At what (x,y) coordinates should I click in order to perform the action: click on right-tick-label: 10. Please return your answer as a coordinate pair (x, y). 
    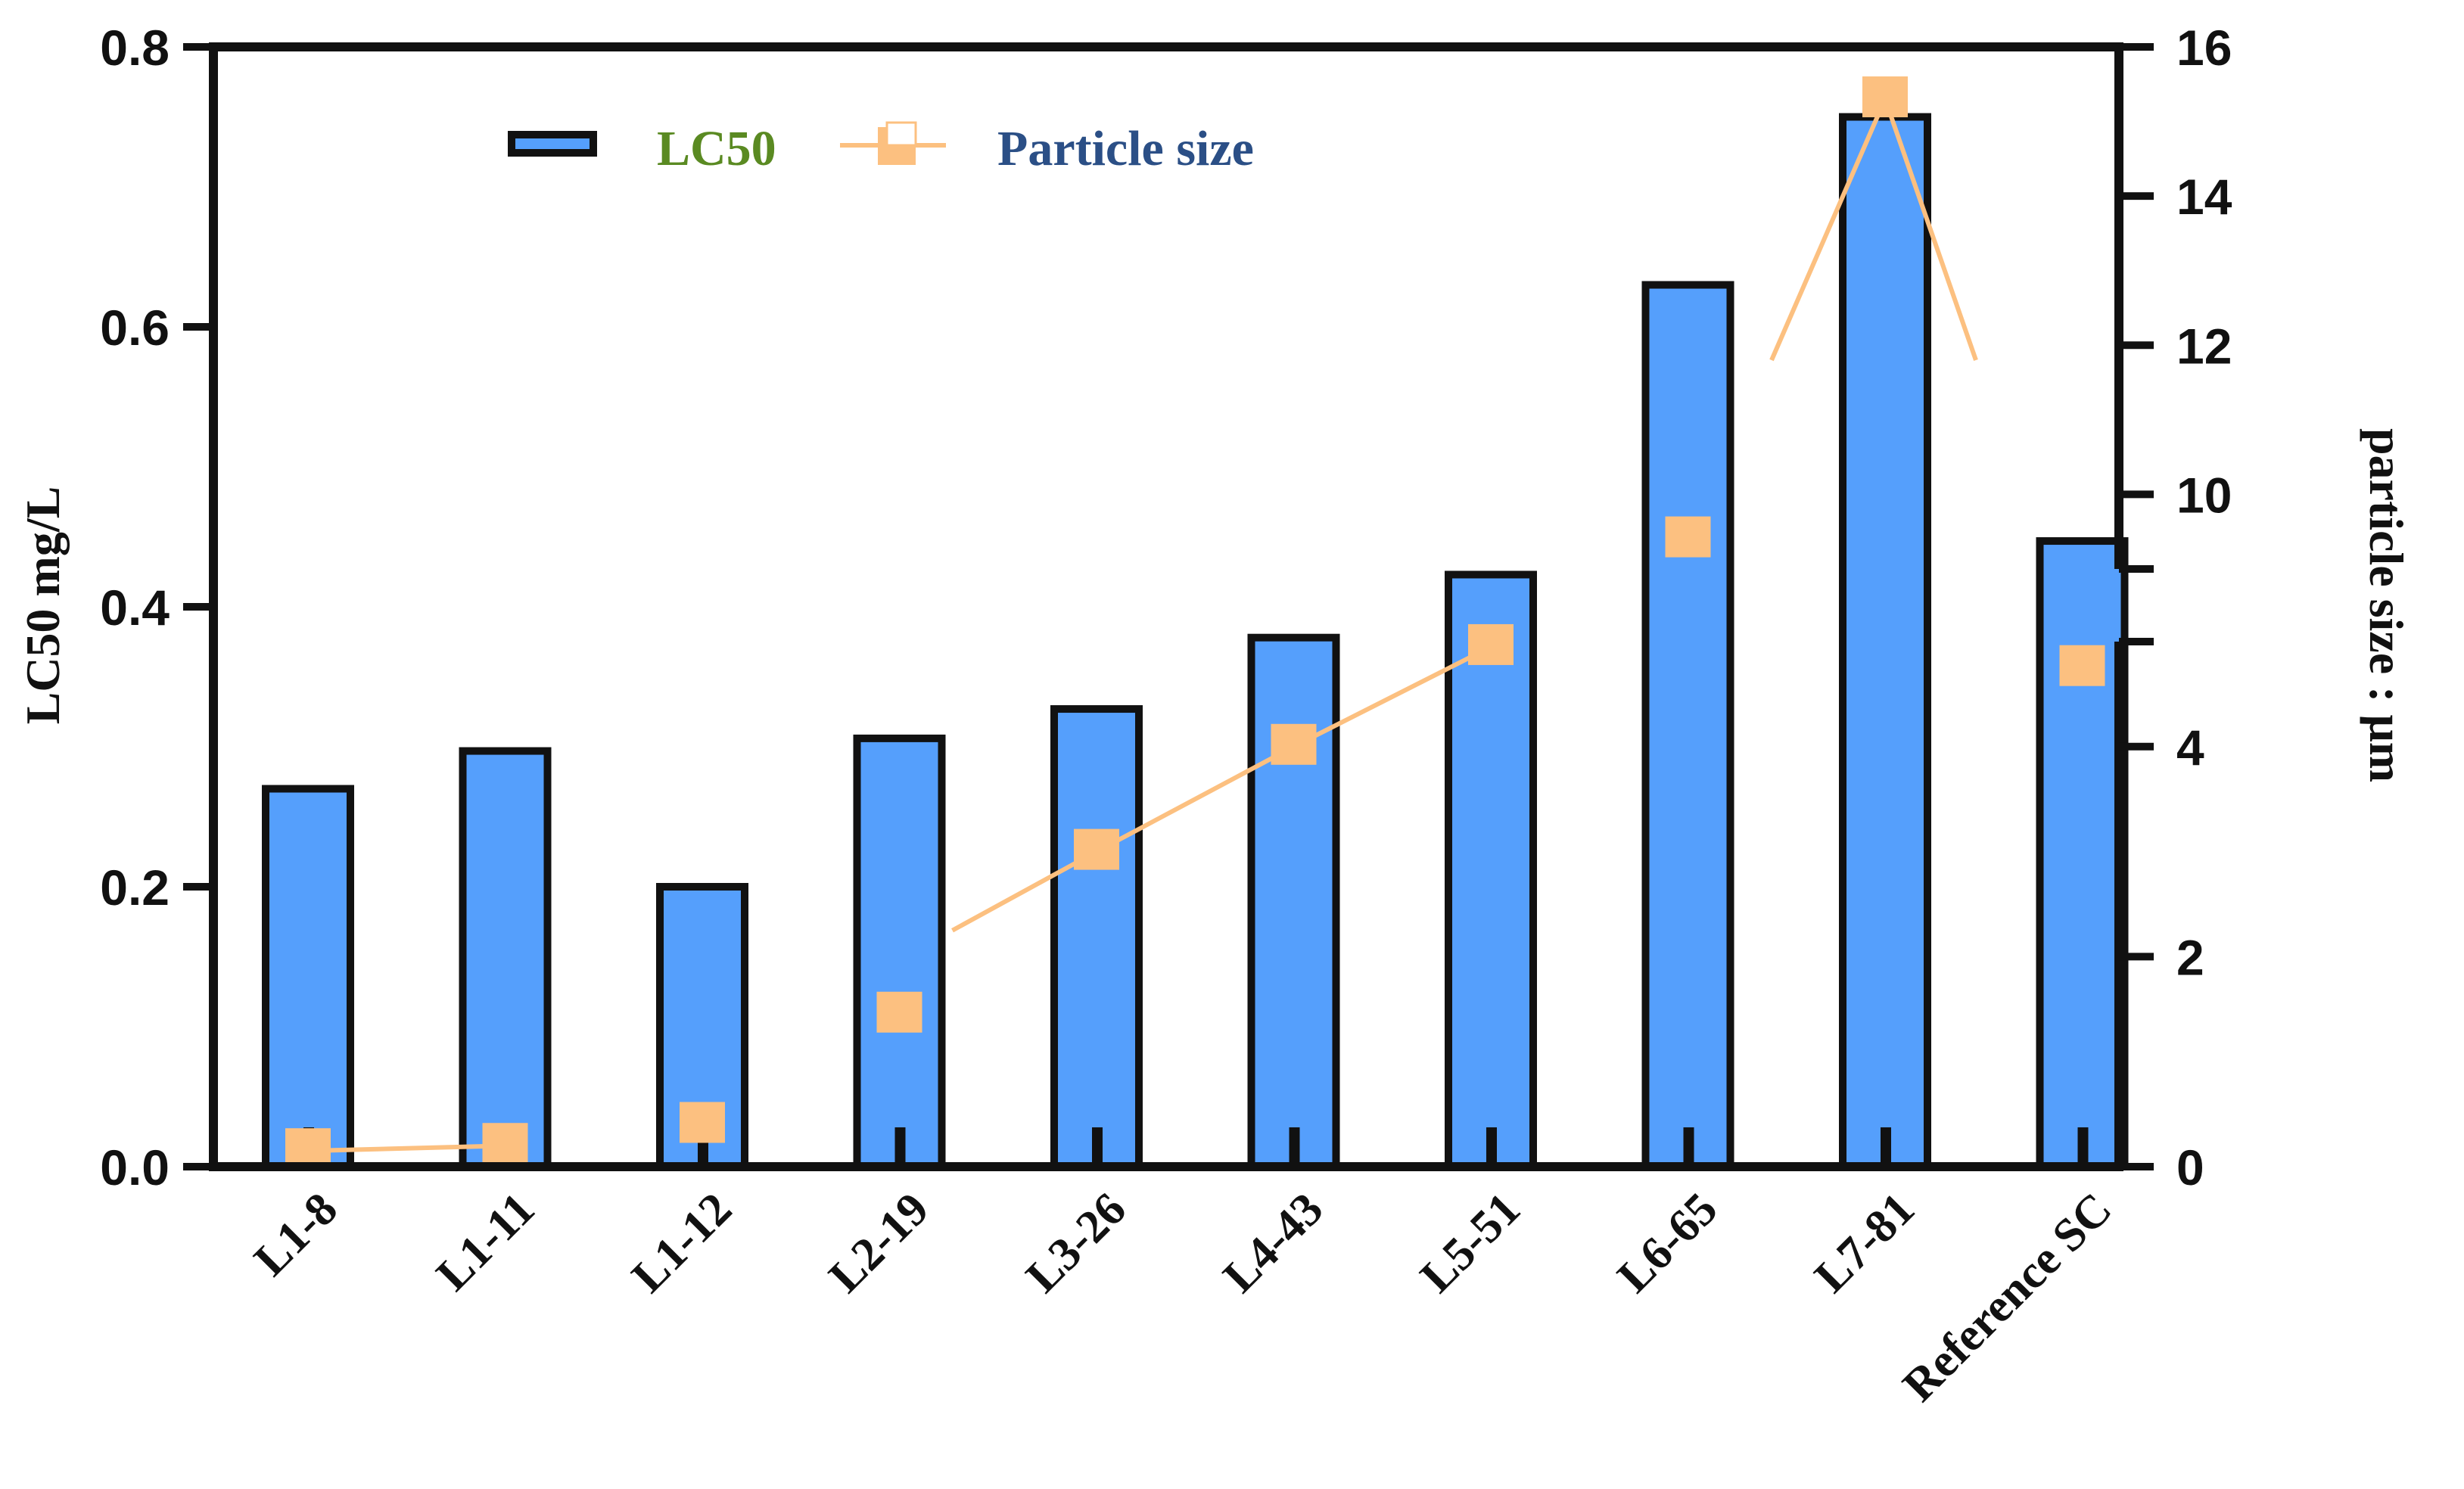
    Looking at the image, I should click on (2204, 495).